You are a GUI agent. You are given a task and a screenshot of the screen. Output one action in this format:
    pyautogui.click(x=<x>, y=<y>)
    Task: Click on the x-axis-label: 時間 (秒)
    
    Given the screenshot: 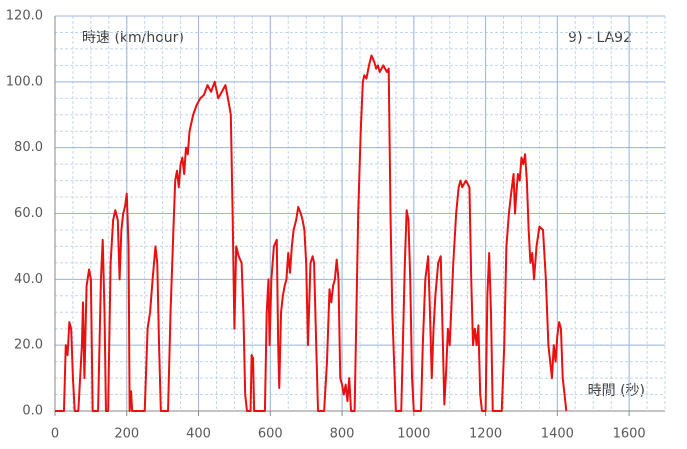 What is the action you would take?
    pyautogui.click(x=616, y=391)
    